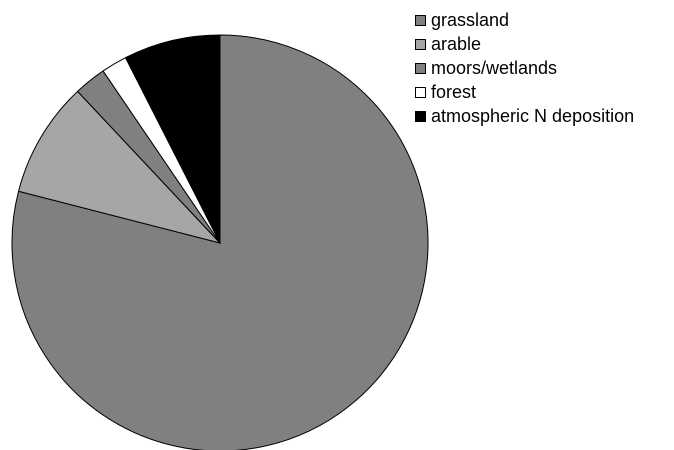 This screenshot has width=674, height=450. I want to click on legend-label: moors/wetlands, so click(494, 67).